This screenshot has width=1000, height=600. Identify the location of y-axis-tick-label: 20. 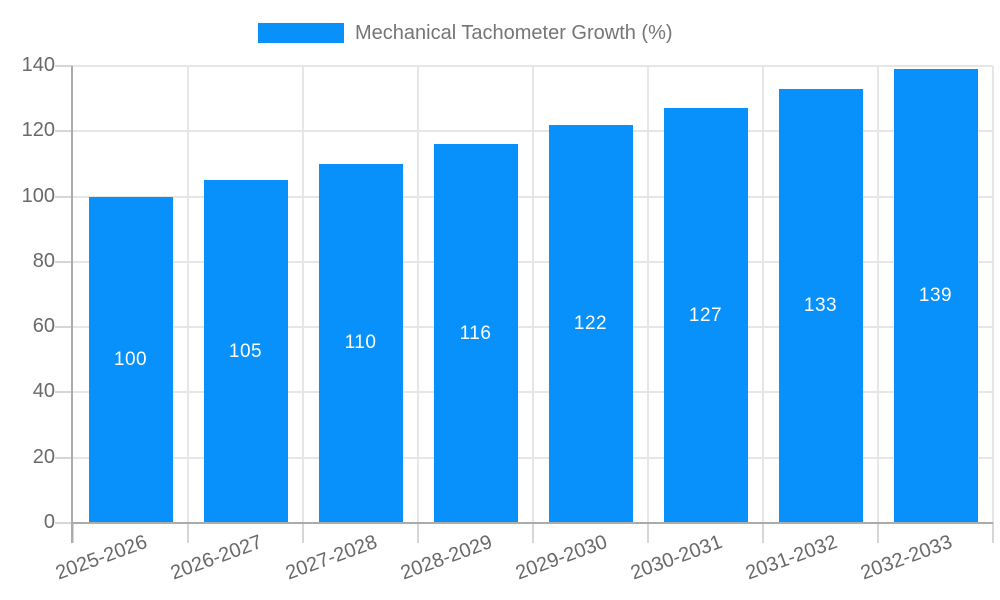
(43, 456).